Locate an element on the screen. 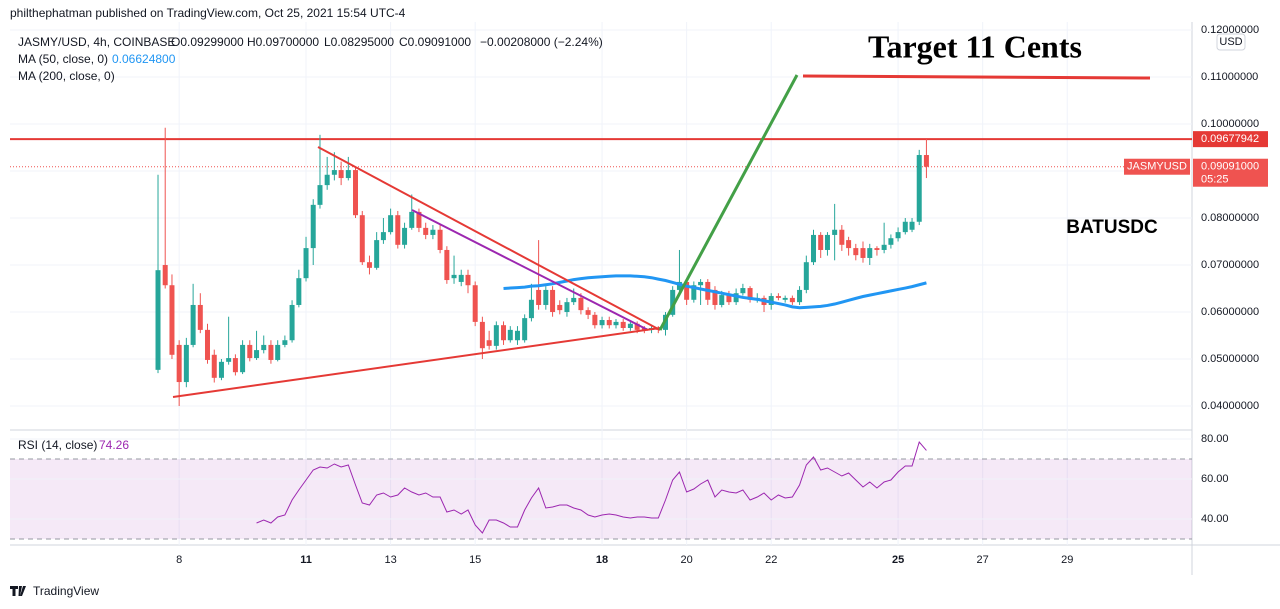  x-tick-label: 13 is located at coordinates (390, 560).